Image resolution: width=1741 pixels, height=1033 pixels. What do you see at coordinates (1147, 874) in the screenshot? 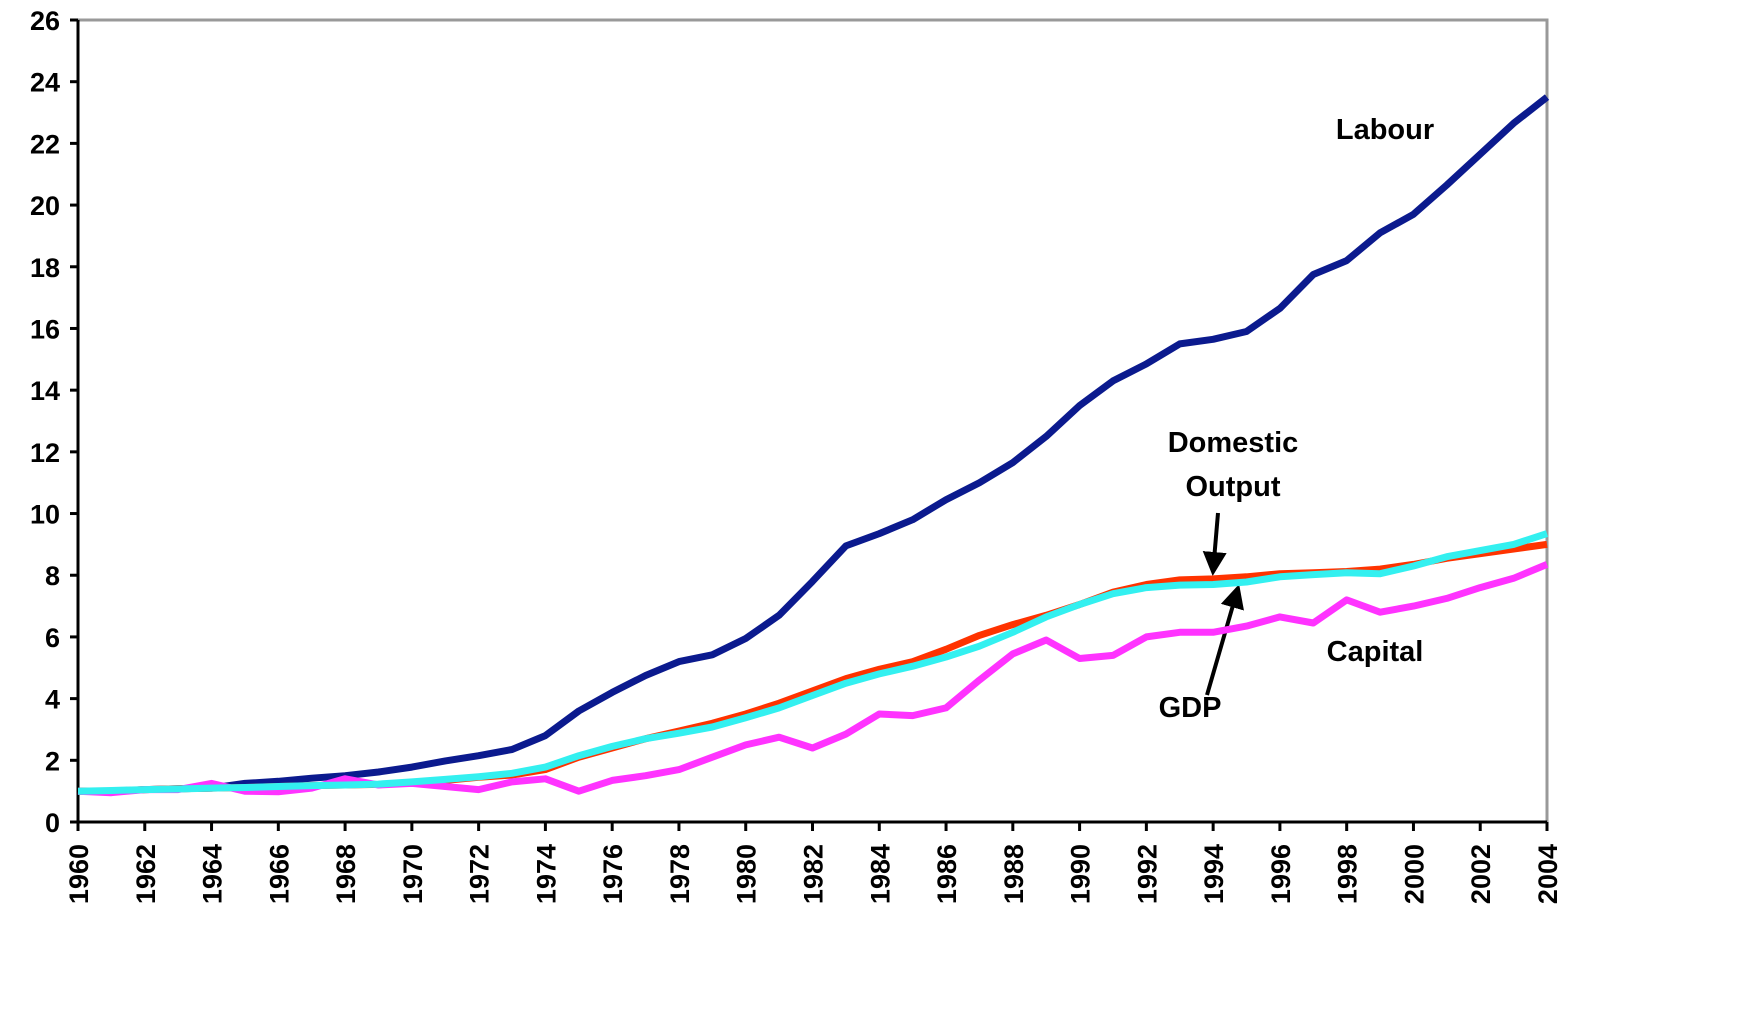
I see `x-tick-label: 1992` at bounding box center [1147, 874].